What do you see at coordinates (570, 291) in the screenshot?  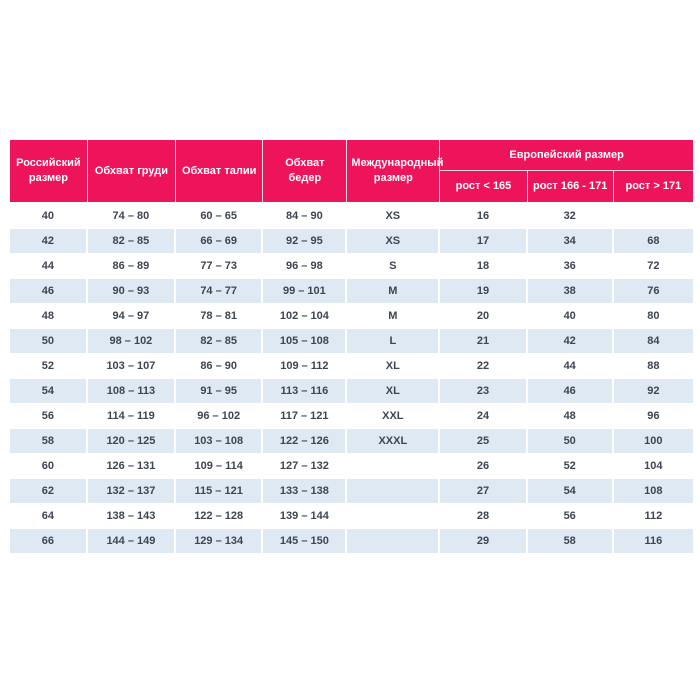 I see `cell: 38` at bounding box center [570, 291].